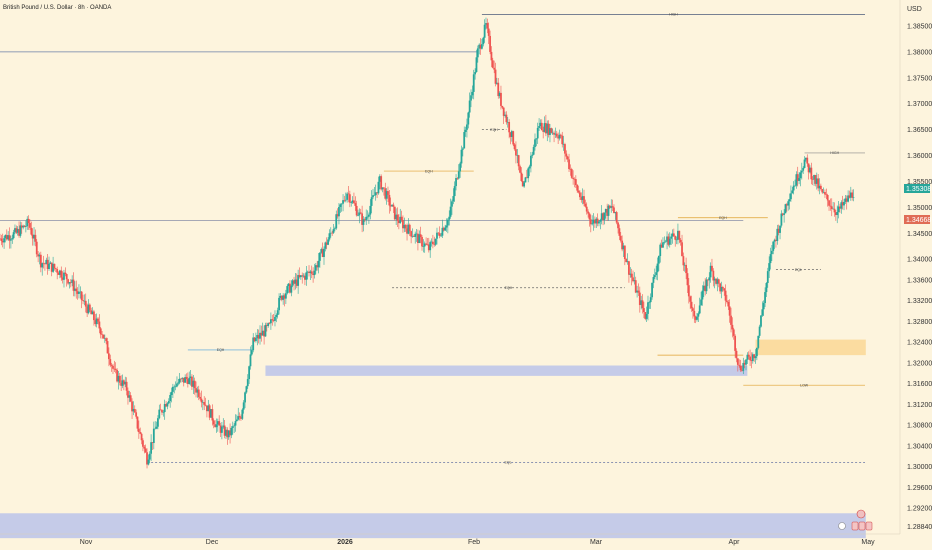 This screenshot has height=550, width=932. I want to click on flag-icon, so click(861, 514).